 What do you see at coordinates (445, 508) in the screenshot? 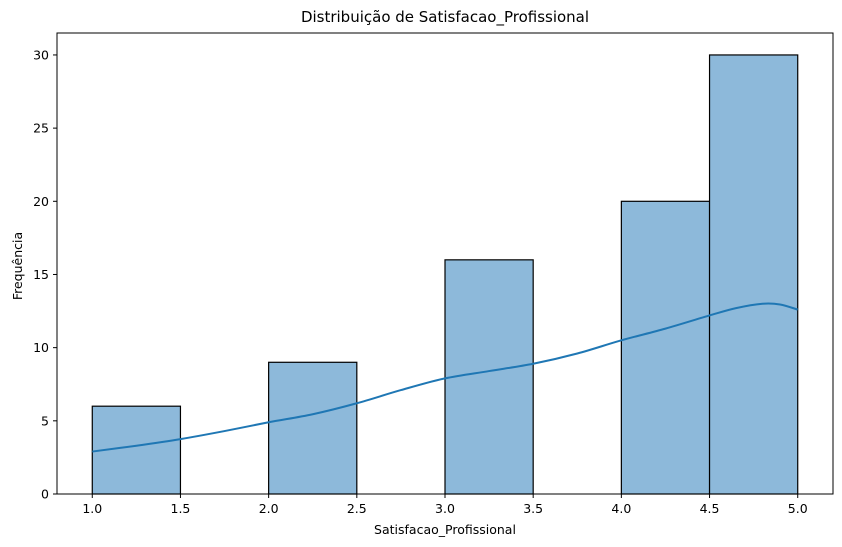
I see `x-tick-label-4: 3.0` at bounding box center [445, 508].